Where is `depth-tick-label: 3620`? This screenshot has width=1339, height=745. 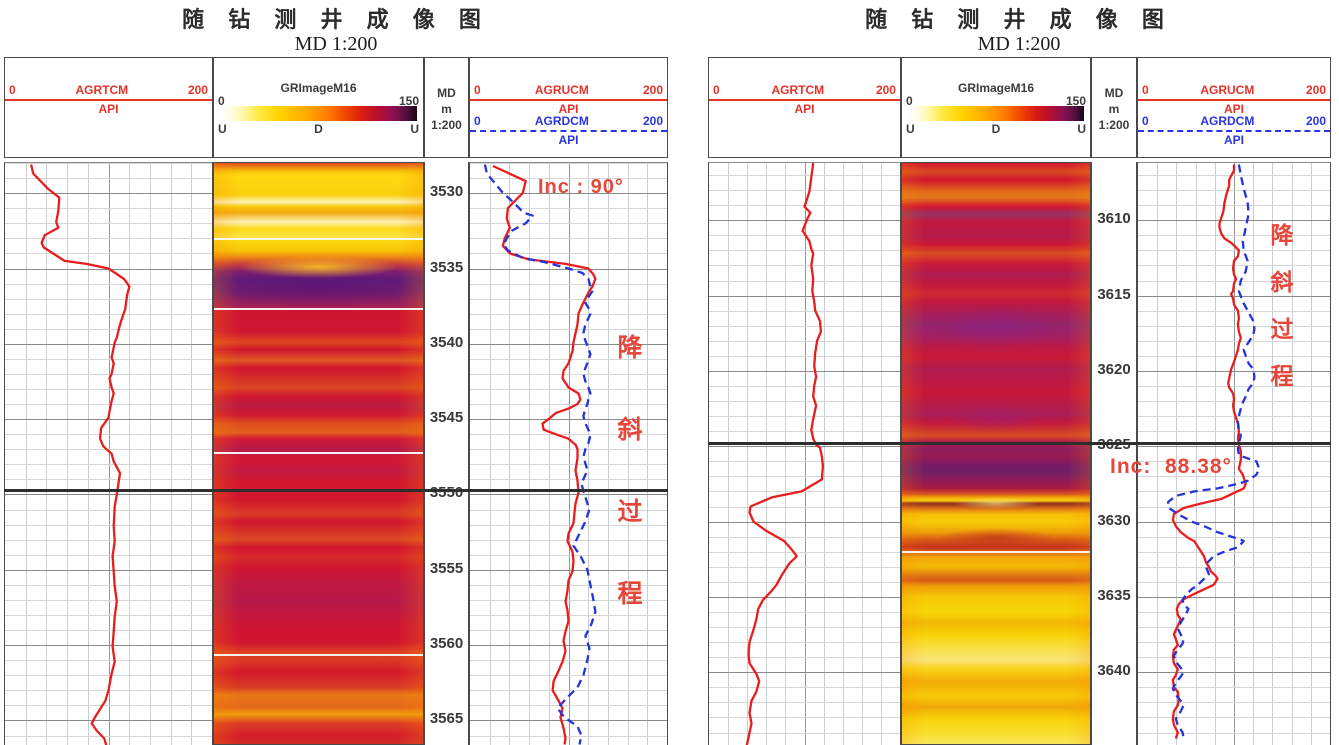
depth-tick-label: 3620 is located at coordinates (1114, 369).